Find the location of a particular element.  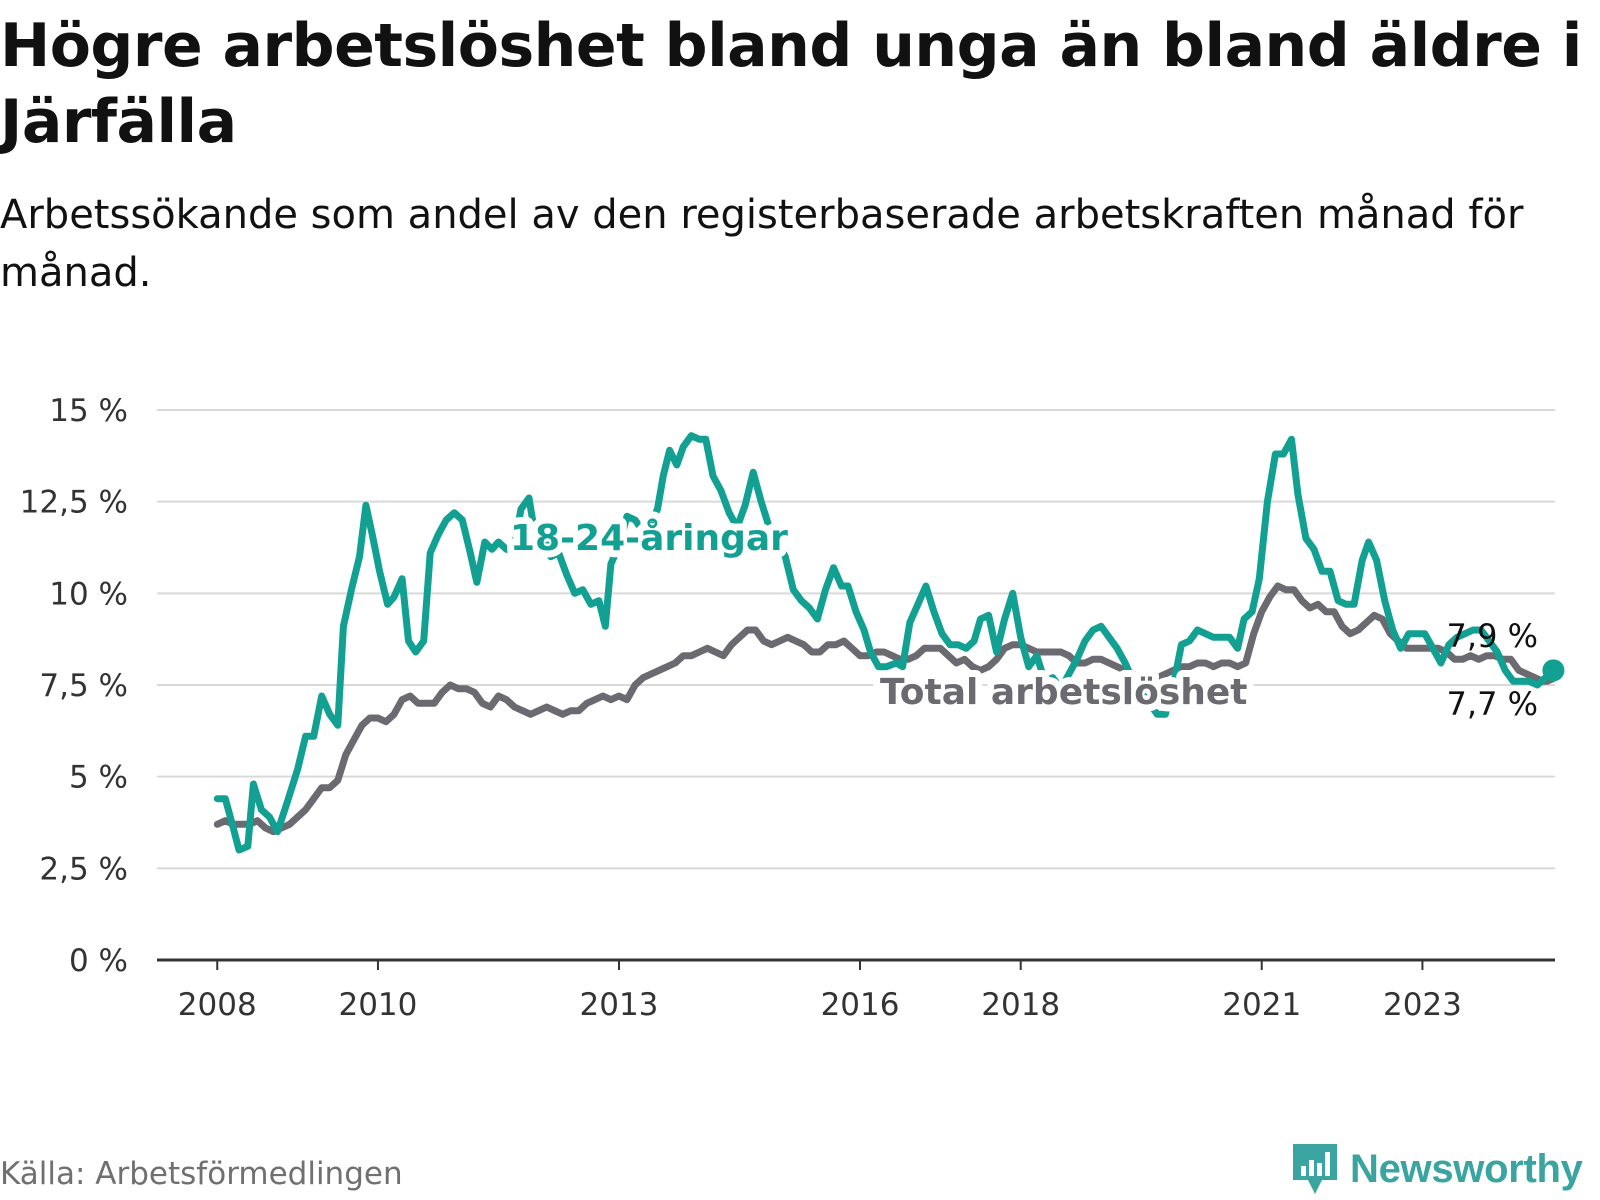

brand-name: Newsworthy is located at coordinates (1466, 1168).